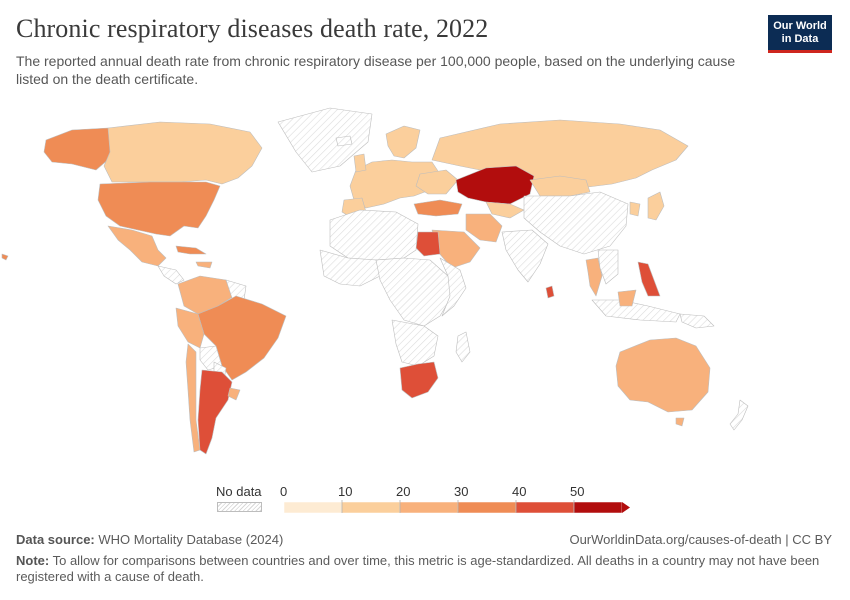 This screenshot has height=600, width=850. What do you see at coordinates (55, 539) in the screenshot?
I see `data-source-label: Data source:` at bounding box center [55, 539].